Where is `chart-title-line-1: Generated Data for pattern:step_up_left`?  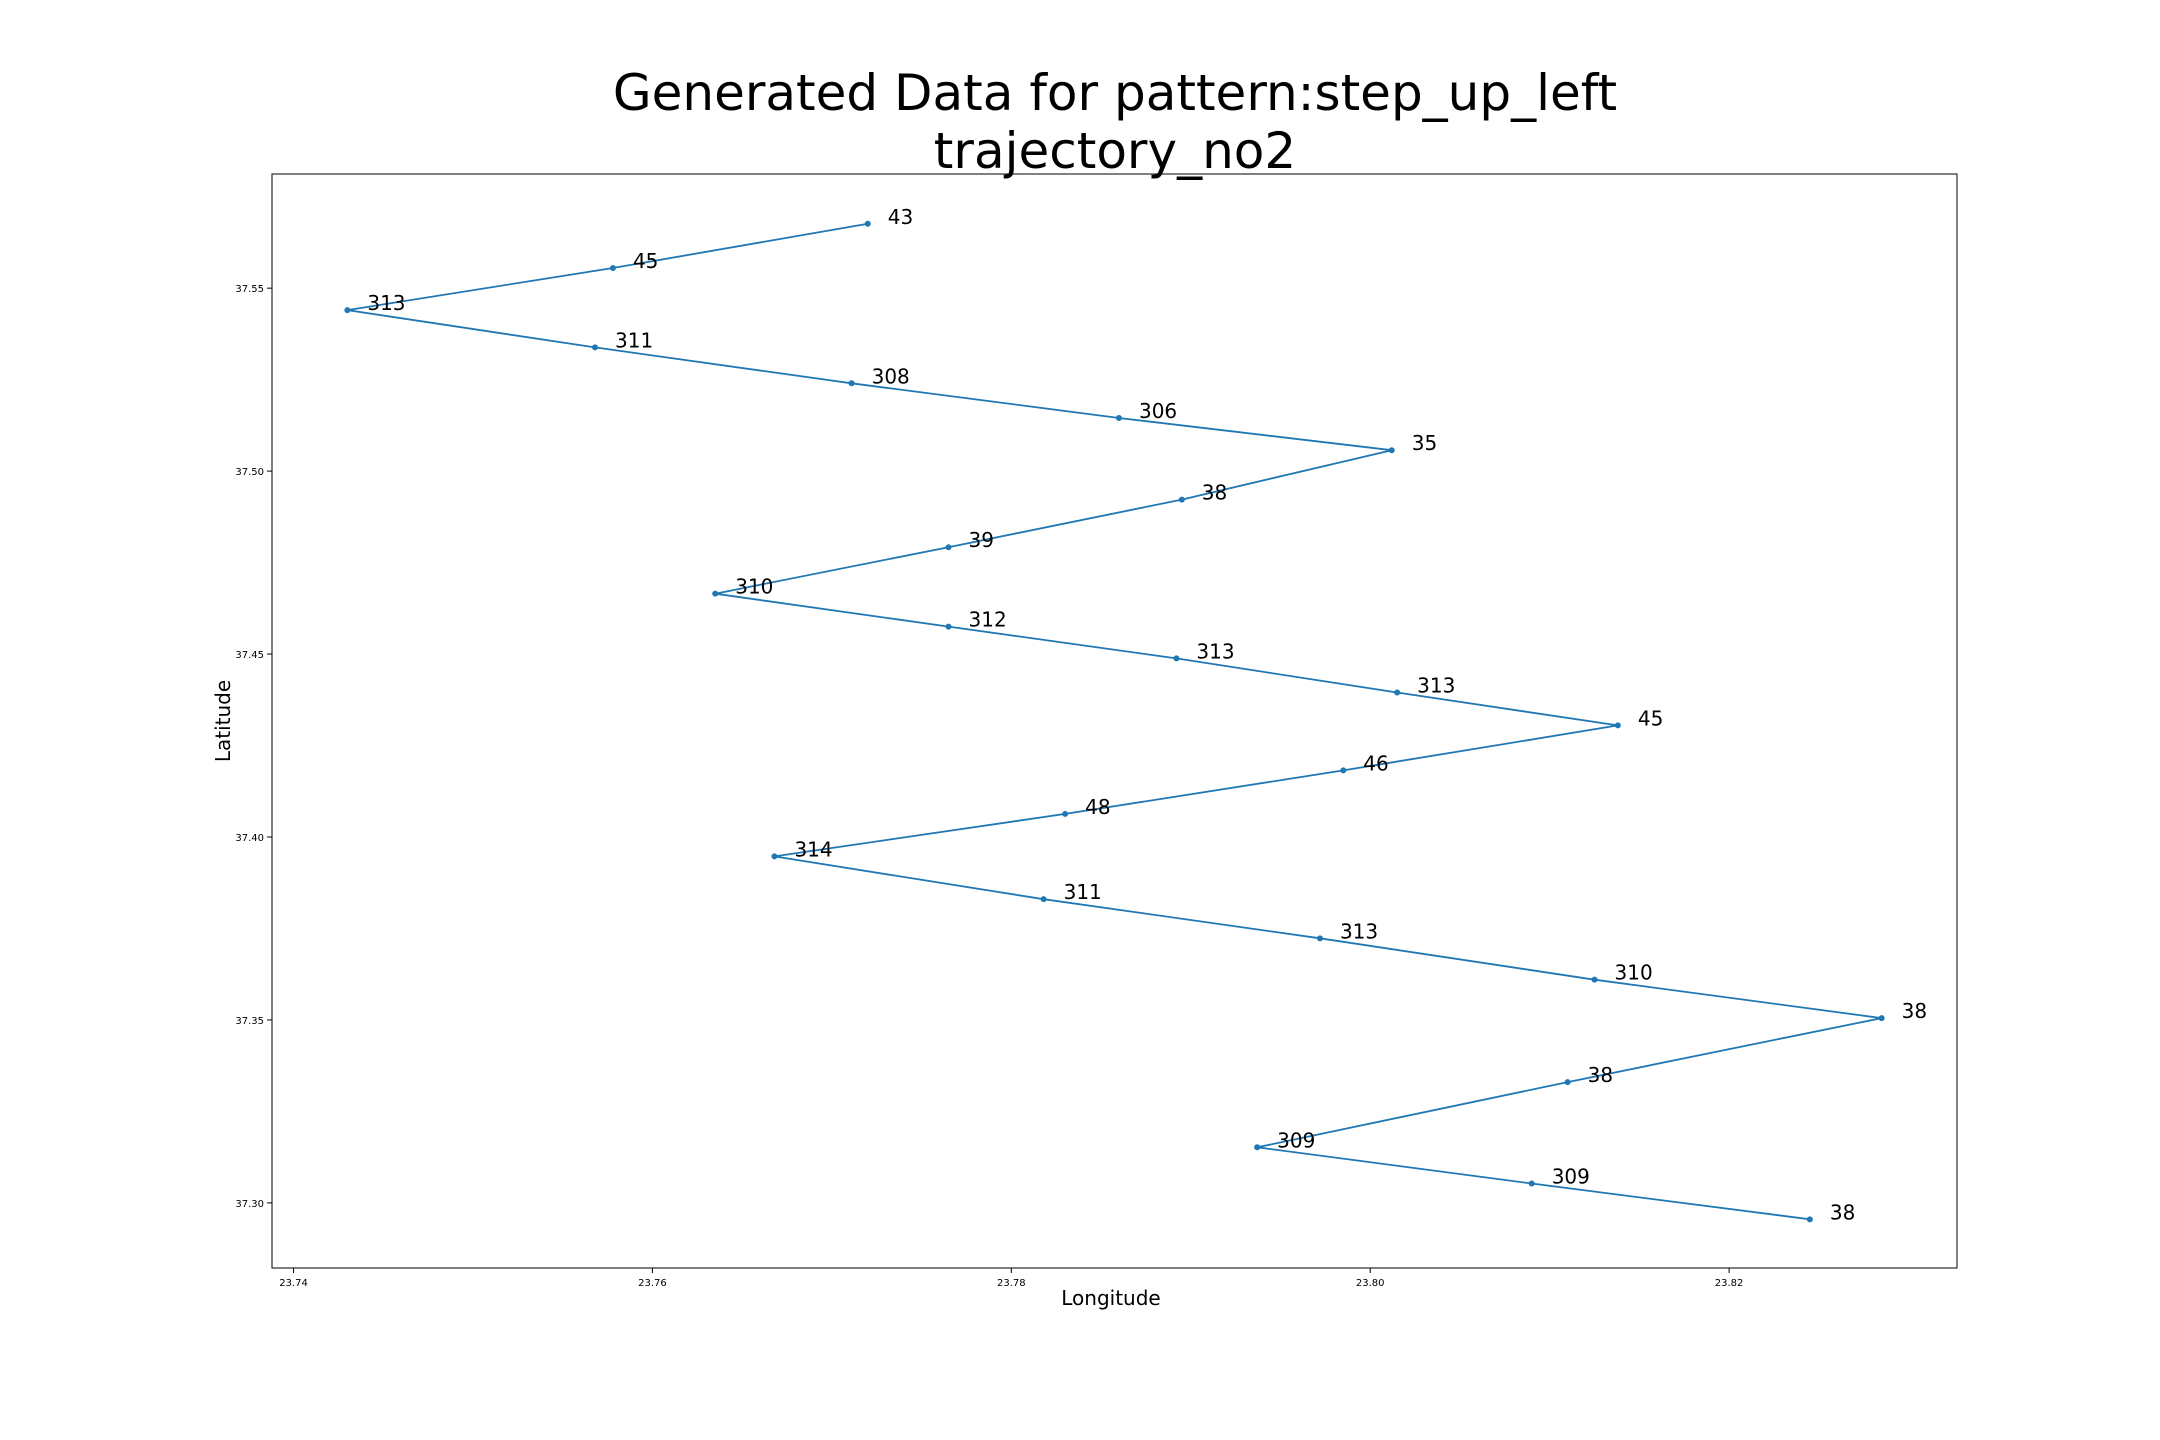 chart-title-line-1: Generated Data for pattern:step_up_left is located at coordinates (1115, 93).